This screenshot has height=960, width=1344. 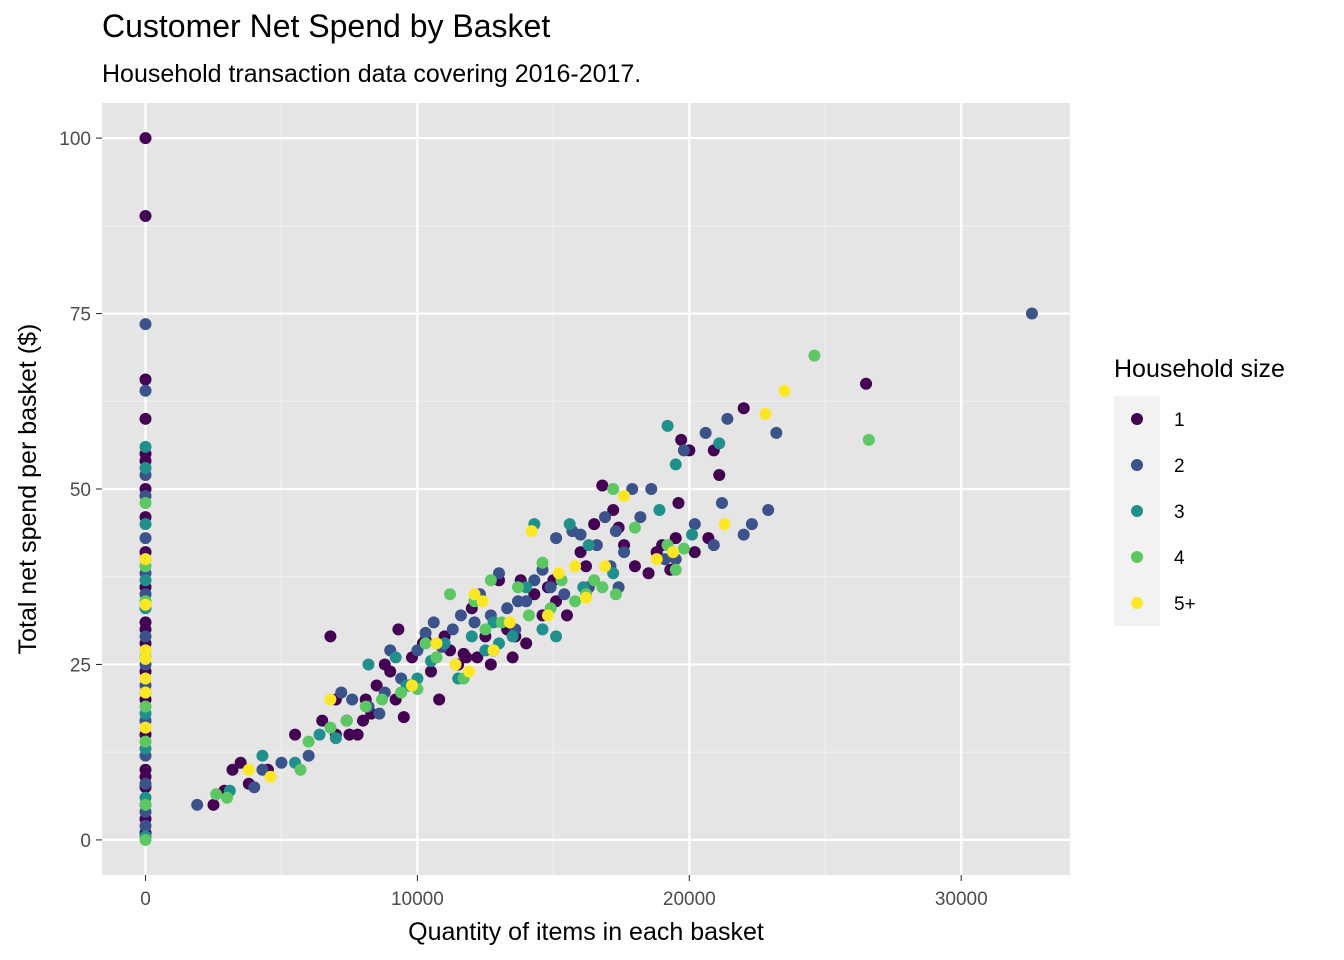 I want to click on x-axis-ticks: 0 10000 20000 30000, so click(x=564, y=892).